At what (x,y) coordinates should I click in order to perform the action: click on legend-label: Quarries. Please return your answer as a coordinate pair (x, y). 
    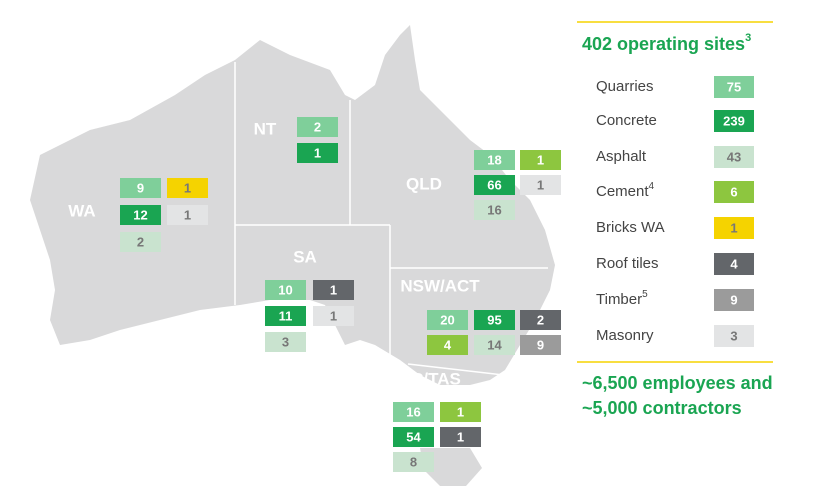
    Looking at the image, I should click on (625, 86).